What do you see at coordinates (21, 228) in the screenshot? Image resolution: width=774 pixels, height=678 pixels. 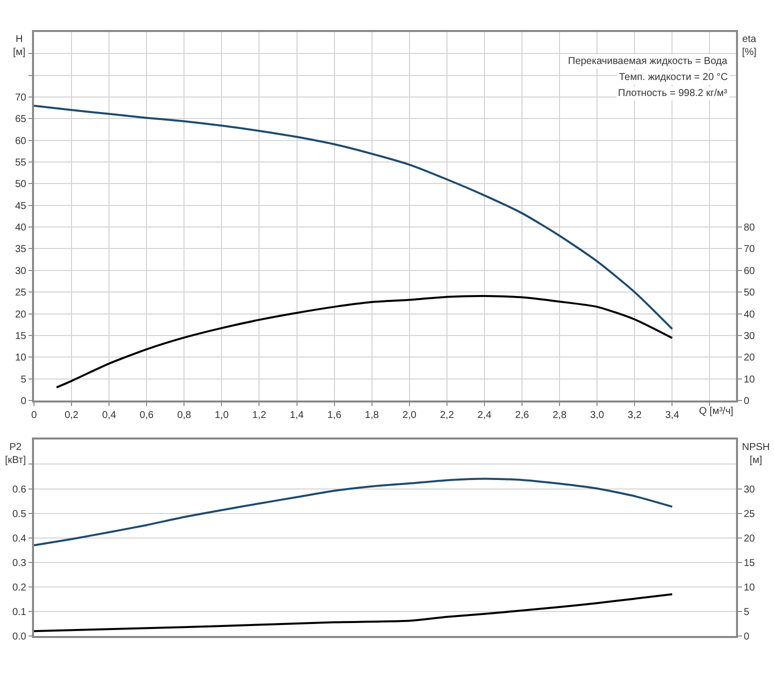 I see `y-tick-label: 40` at bounding box center [21, 228].